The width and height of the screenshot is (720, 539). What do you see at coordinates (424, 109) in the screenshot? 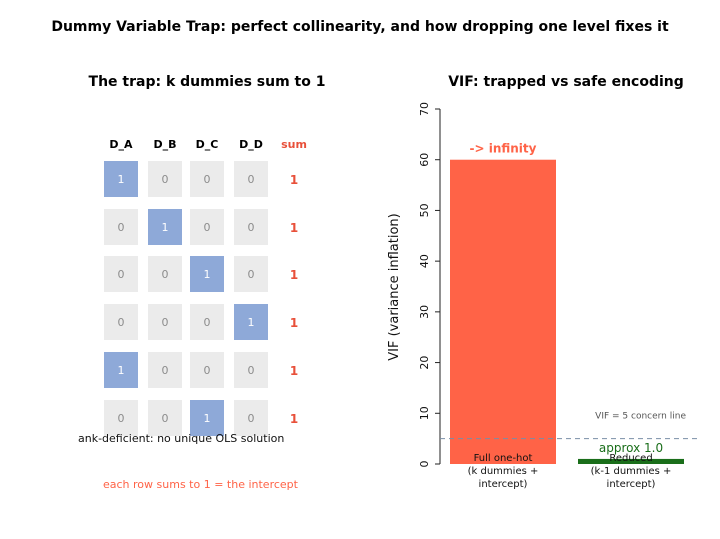
I see `y-tick-label: 70` at bounding box center [424, 109].